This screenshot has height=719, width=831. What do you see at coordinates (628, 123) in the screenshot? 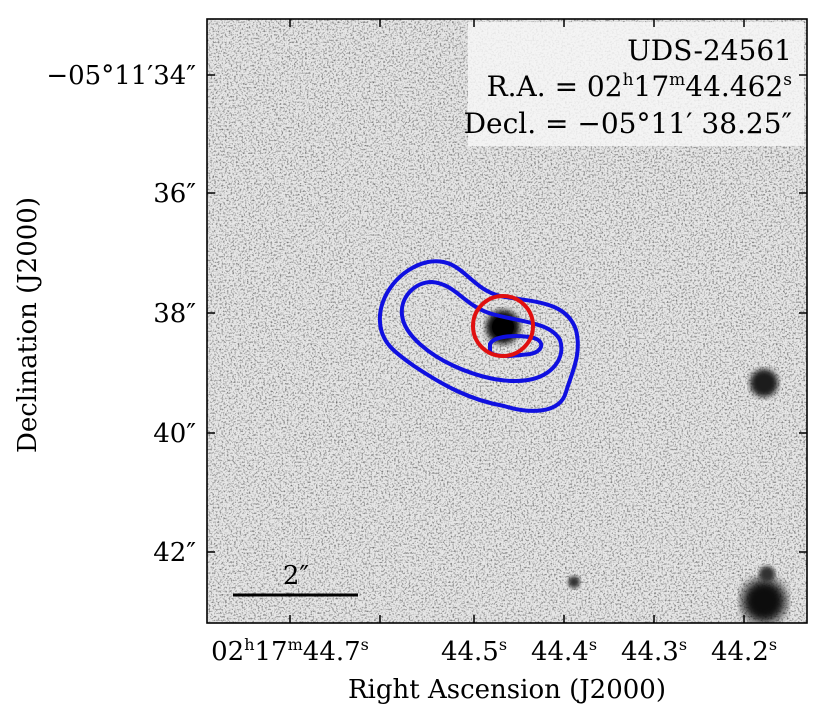
I see `dec-text: Decl. = −05°11′ 38.25″` at bounding box center [628, 123].